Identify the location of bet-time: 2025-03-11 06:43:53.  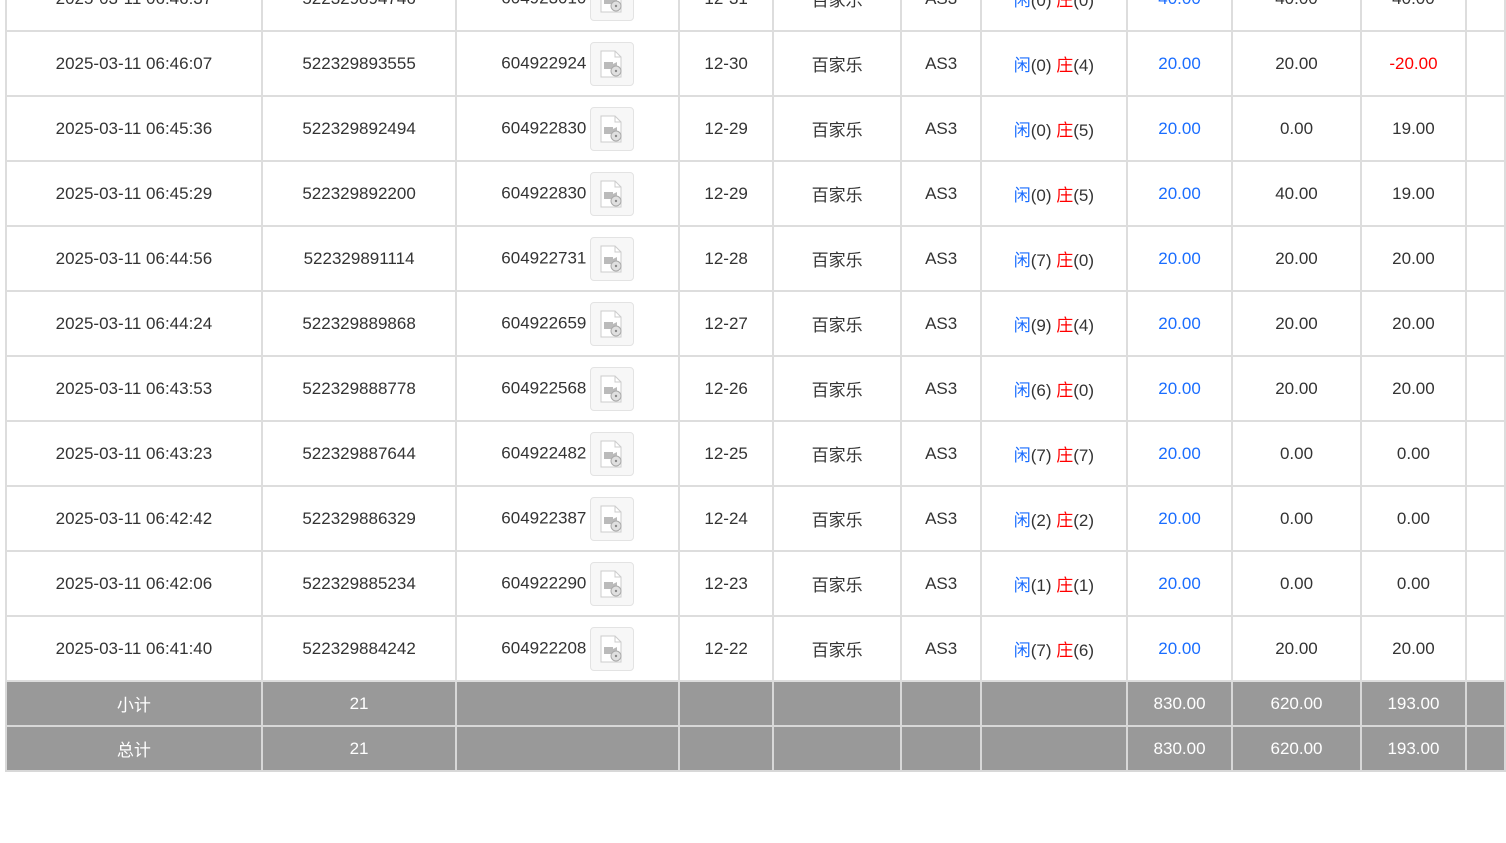
(134, 388).